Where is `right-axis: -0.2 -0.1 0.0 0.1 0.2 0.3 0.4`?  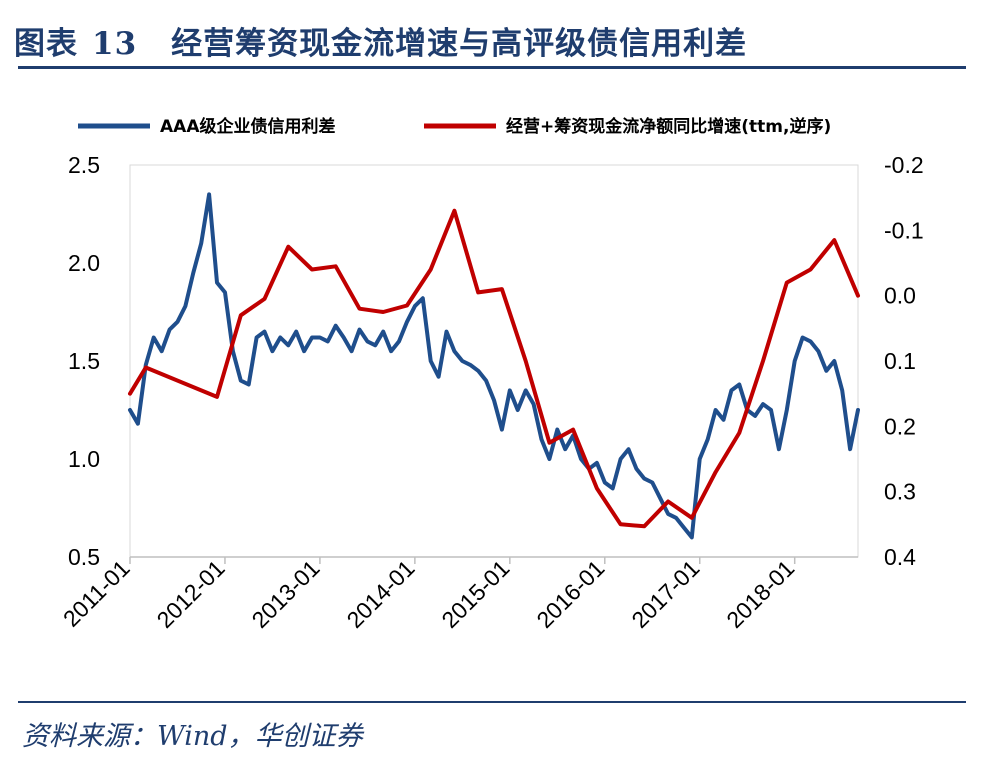
right-axis: -0.2 -0.1 0.0 0.1 0.2 0.3 0.4 is located at coordinates (904, 361).